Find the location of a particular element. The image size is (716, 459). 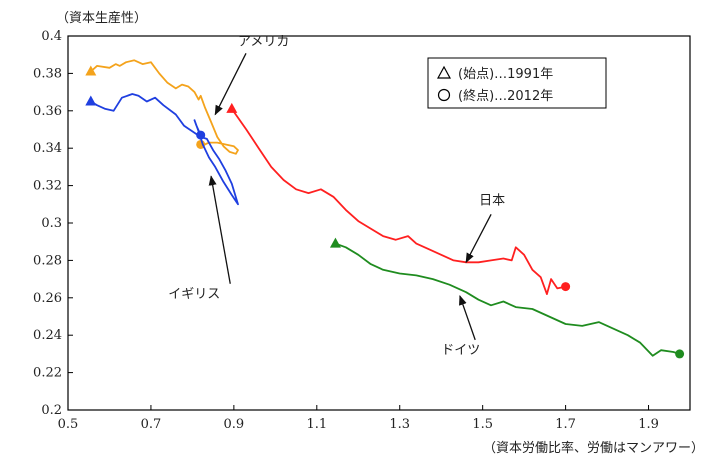

y-tick-label: 0.3 is located at coordinates (51, 223).